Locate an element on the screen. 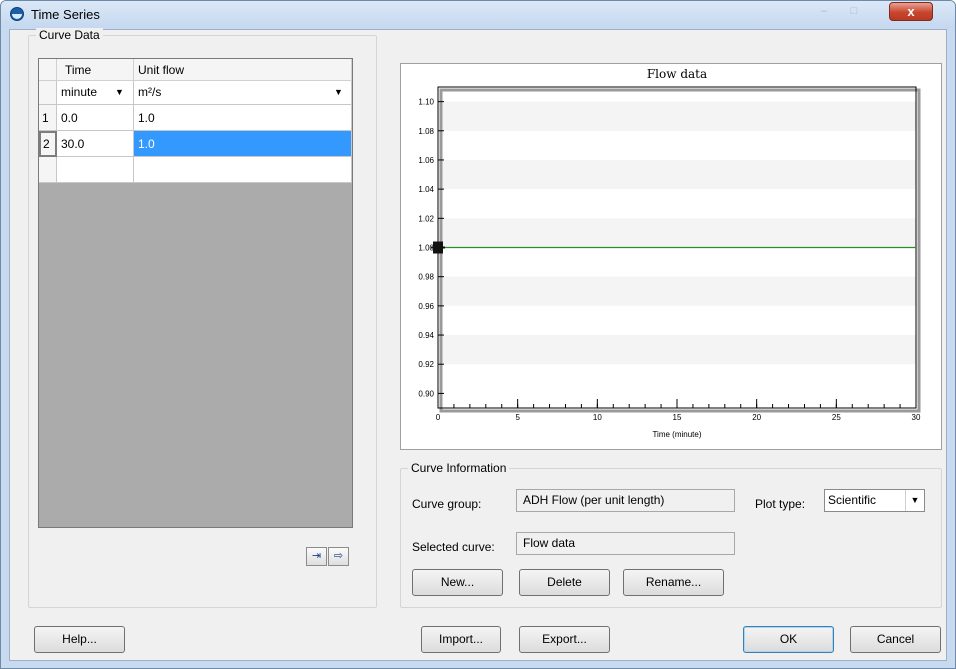 This screenshot has height=669, width=956. curve-group-field: ADH Flow (per unit length) is located at coordinates (625, 500).